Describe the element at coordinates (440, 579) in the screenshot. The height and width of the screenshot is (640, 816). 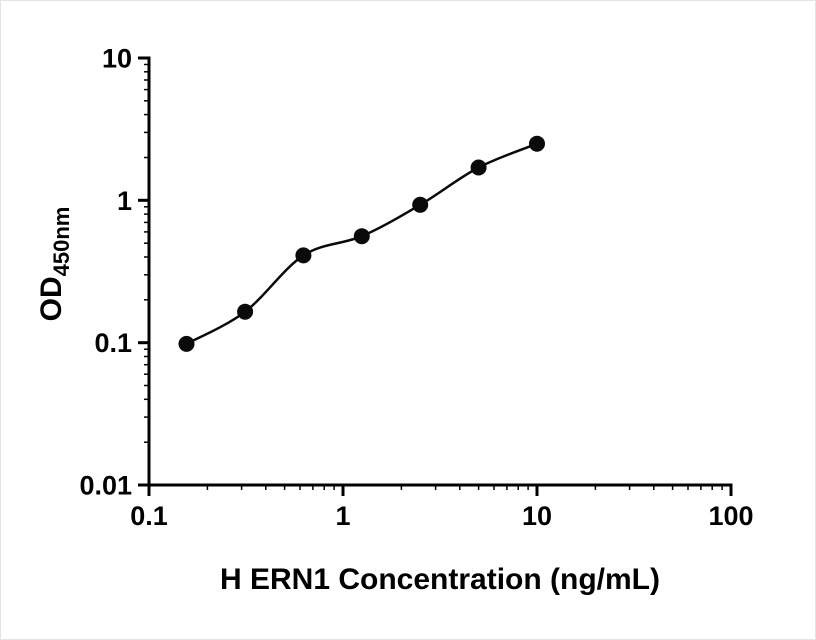
I see `x-axis-label: H ERN1 Concentration (ng/mL)` at that location.